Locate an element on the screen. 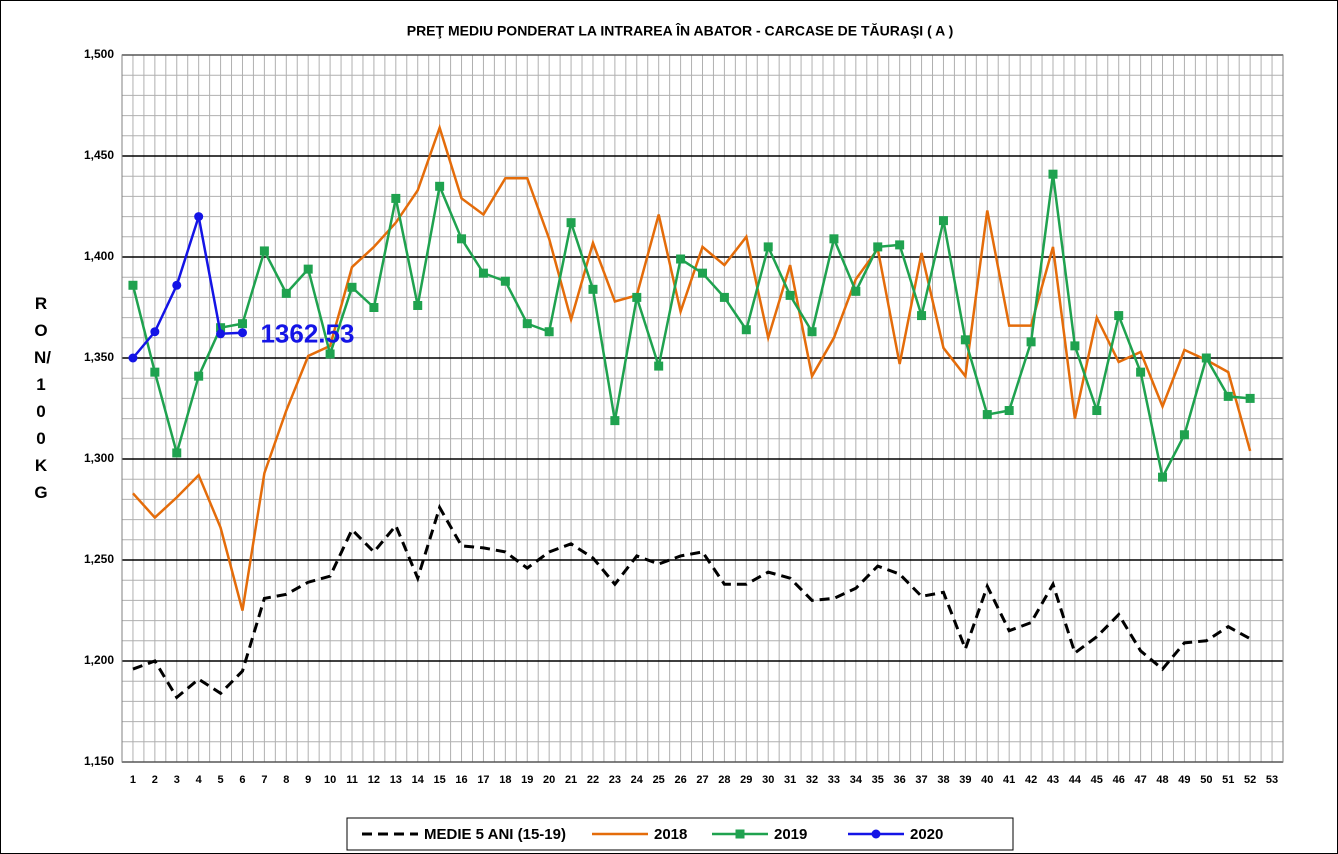  x-tick-label: 34 is located at coordinates (856, 780).